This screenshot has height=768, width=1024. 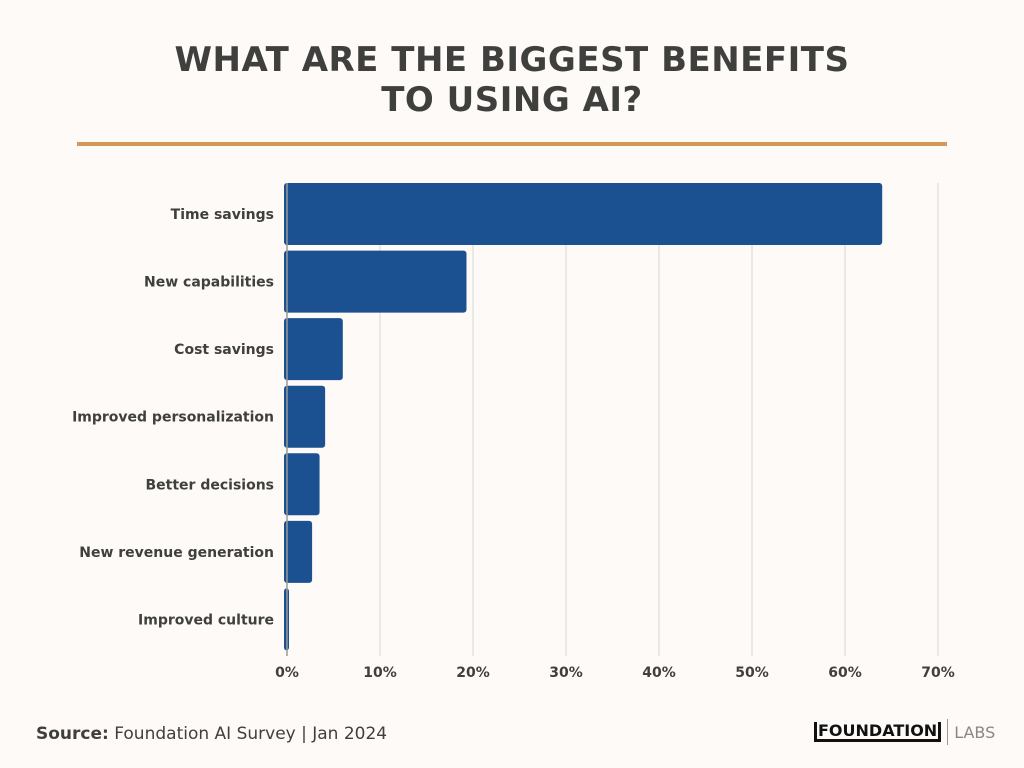 I want to click on x-tick-label: 70%, so click(x=938, y=673).